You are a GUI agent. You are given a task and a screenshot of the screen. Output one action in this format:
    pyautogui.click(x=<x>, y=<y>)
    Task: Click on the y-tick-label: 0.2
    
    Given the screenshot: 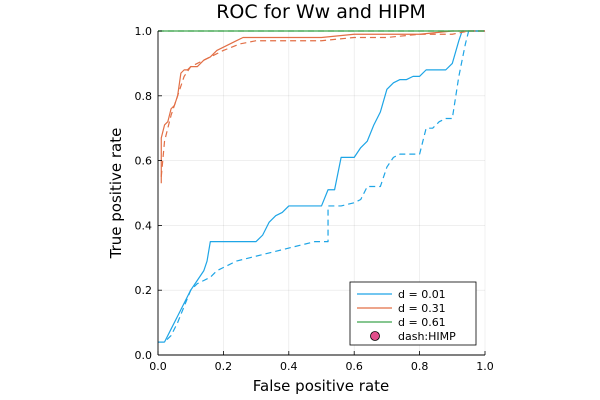 What is the action you would take?
    pyautogui.click(x=144, y=290)
    